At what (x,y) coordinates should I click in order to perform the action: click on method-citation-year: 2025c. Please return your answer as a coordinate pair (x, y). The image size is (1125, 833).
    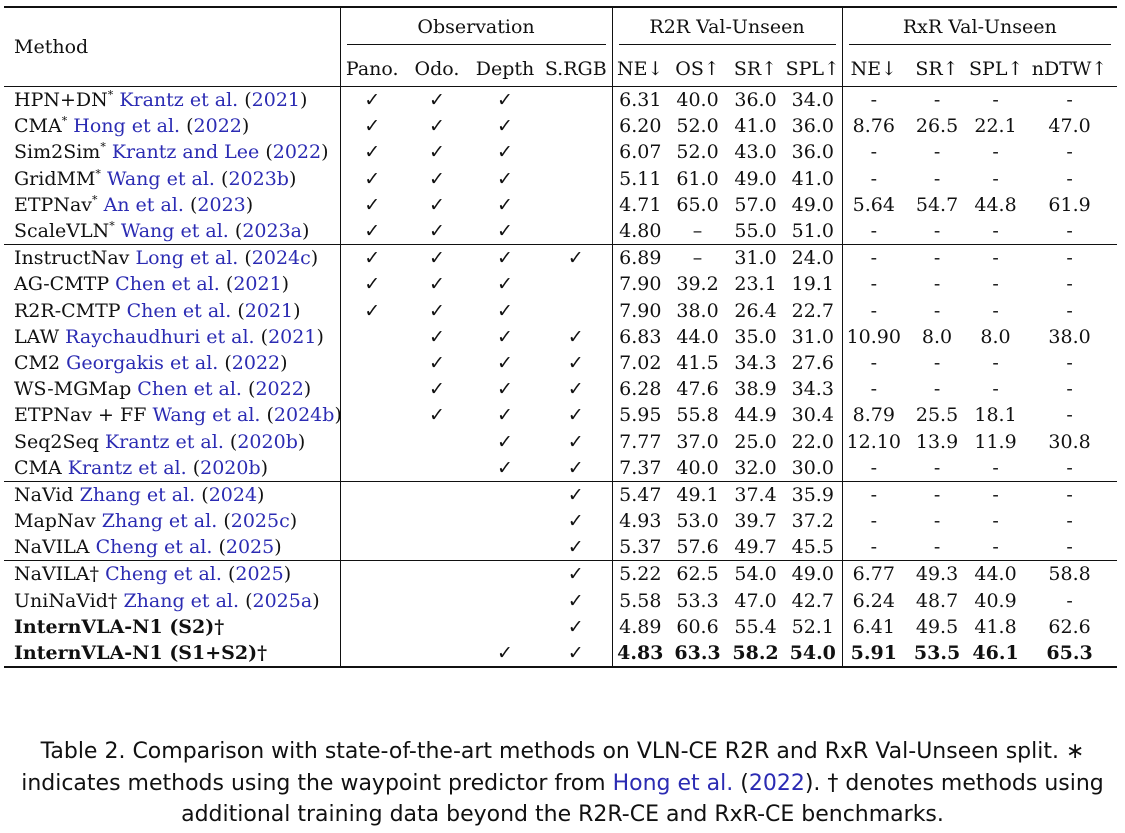
    Looking at the image, I should click on (260, 521).